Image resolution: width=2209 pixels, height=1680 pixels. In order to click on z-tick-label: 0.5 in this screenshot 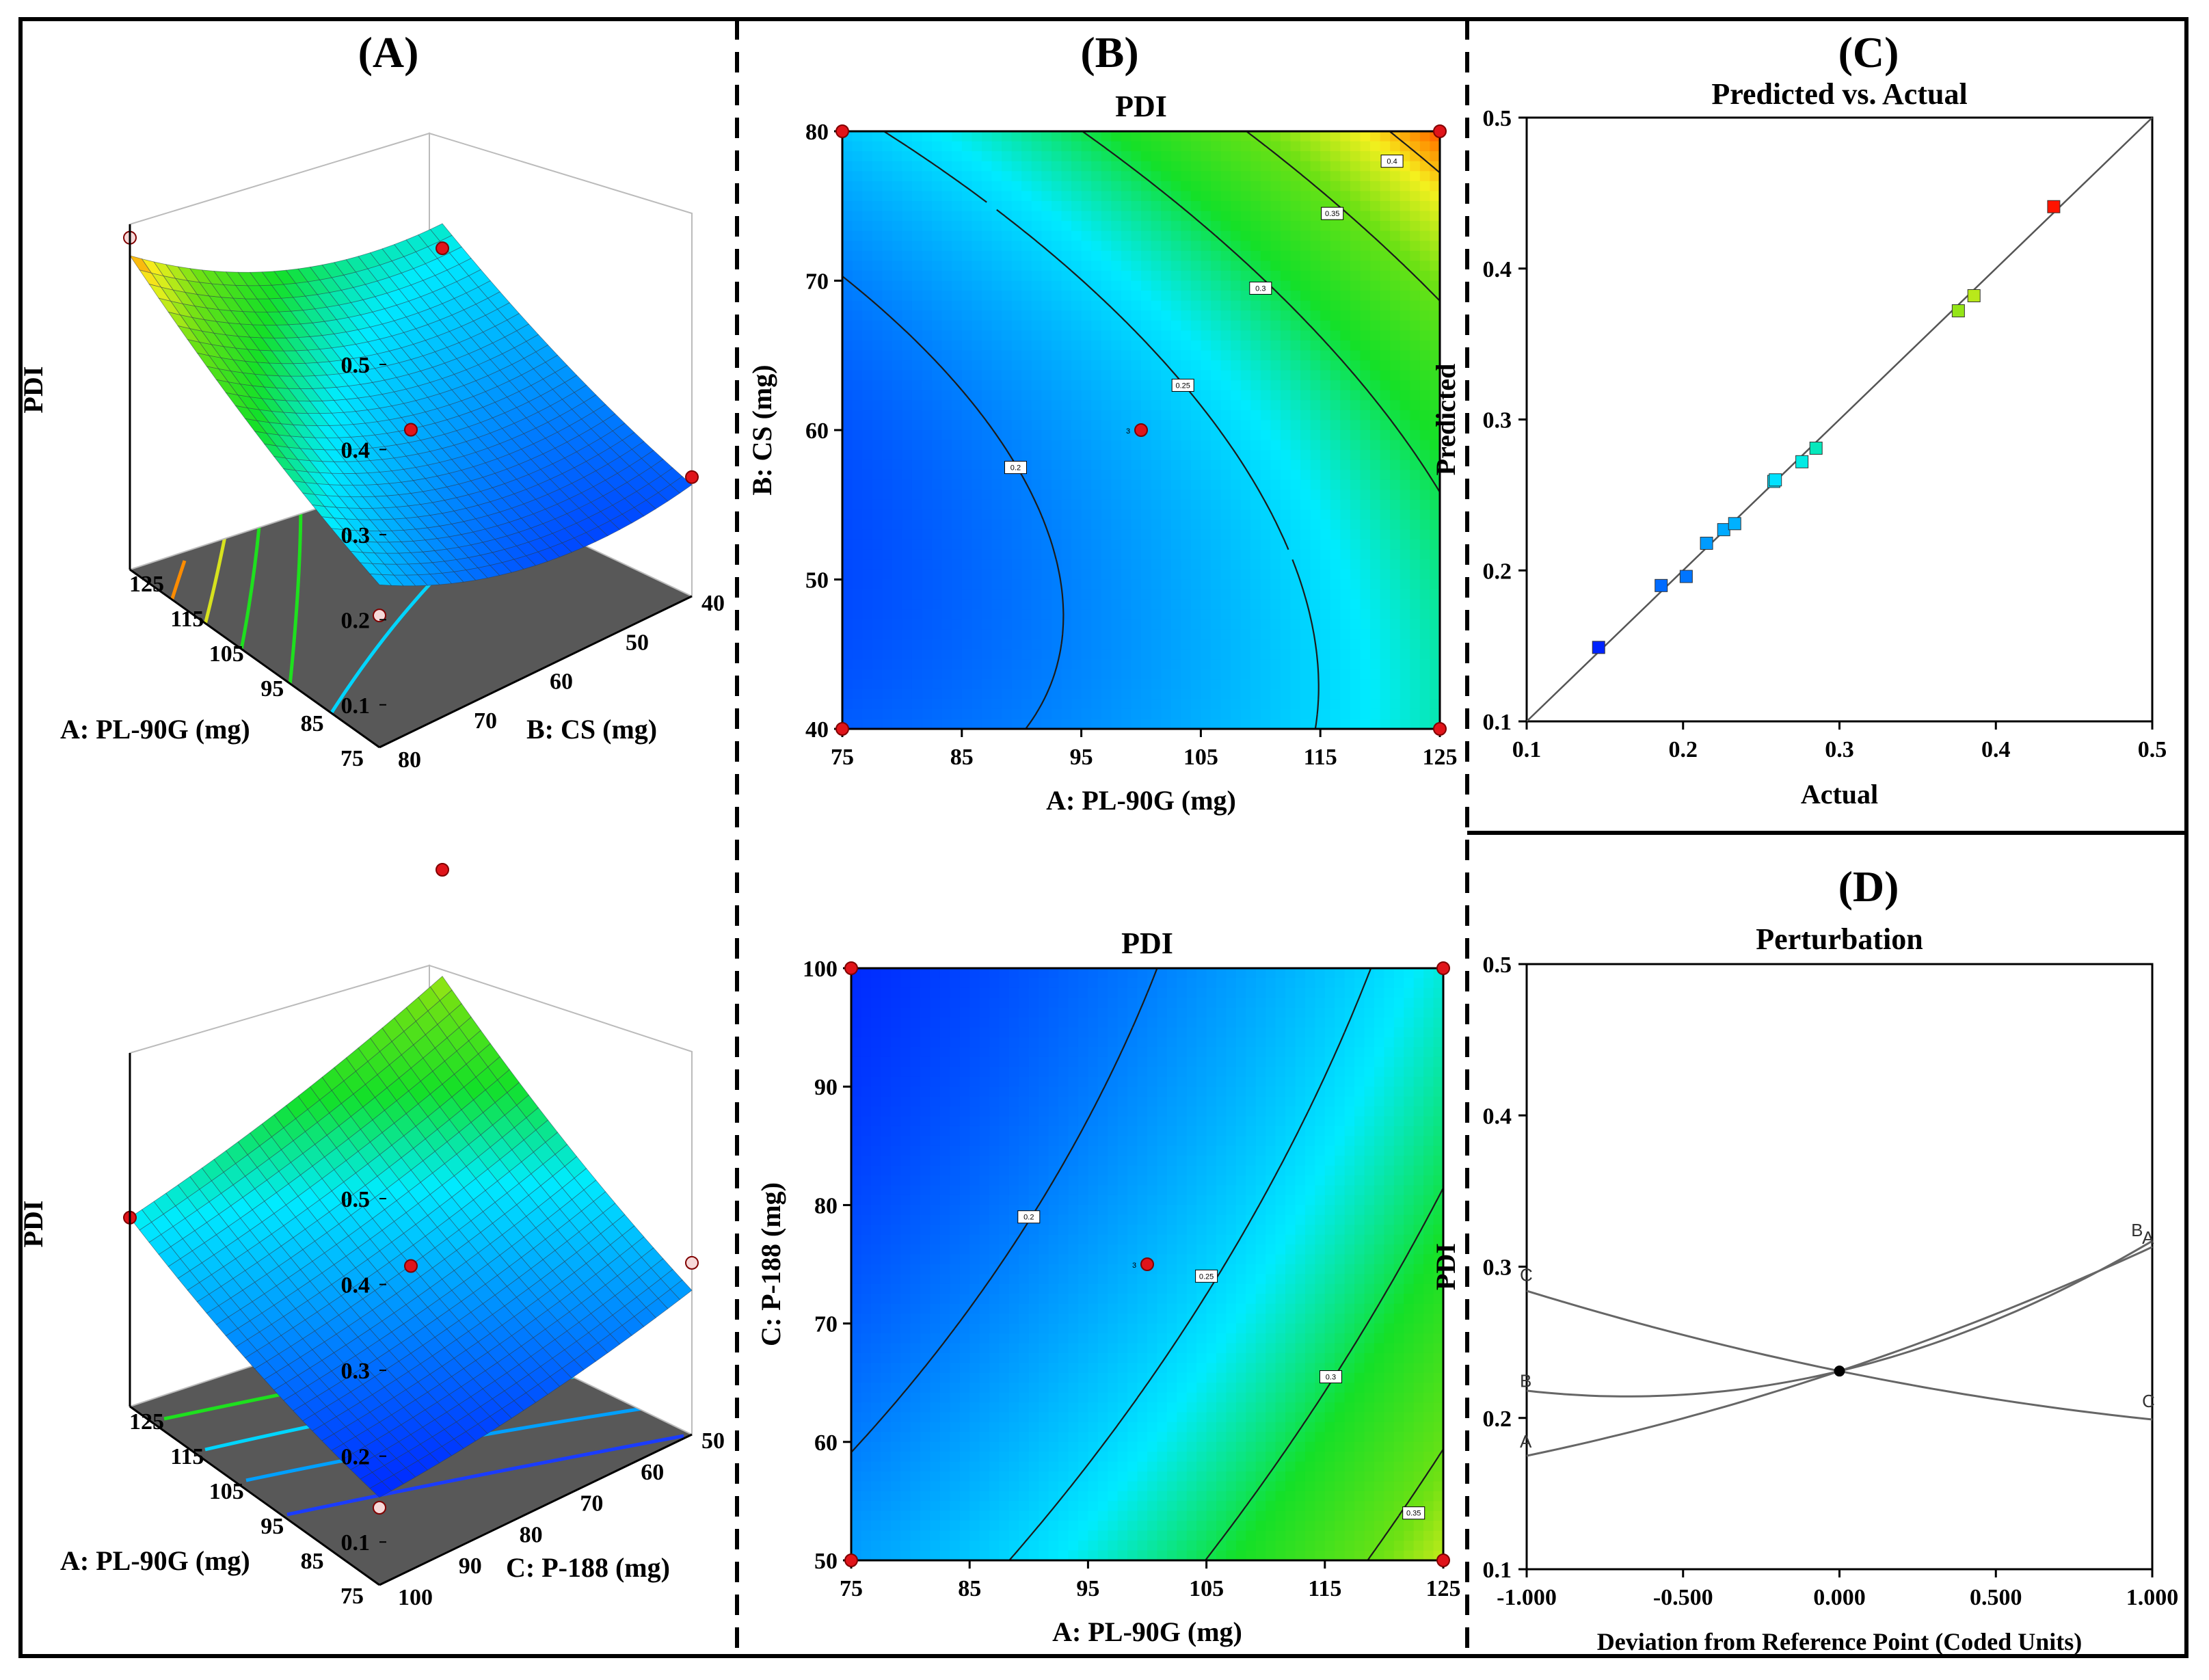, I will do `click(356, 365)`.